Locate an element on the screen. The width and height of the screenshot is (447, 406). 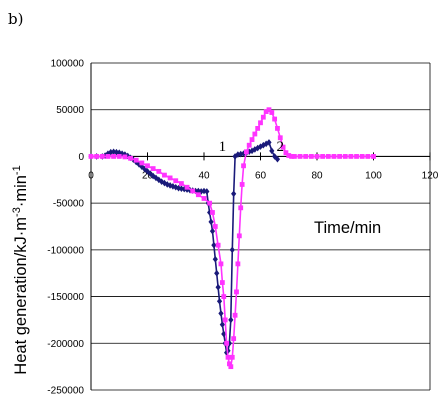
y-axis-title: Heat generation/kJ·m-3·min-1 is located at coordinates (20, 269).